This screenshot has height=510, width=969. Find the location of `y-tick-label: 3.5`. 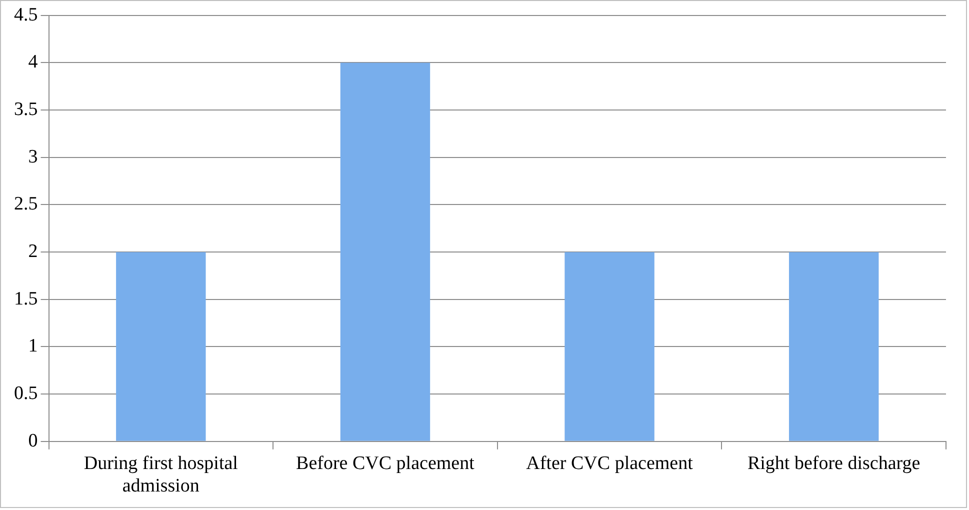

y-tick-label: 3.5 is located at coordinates (26, 109).